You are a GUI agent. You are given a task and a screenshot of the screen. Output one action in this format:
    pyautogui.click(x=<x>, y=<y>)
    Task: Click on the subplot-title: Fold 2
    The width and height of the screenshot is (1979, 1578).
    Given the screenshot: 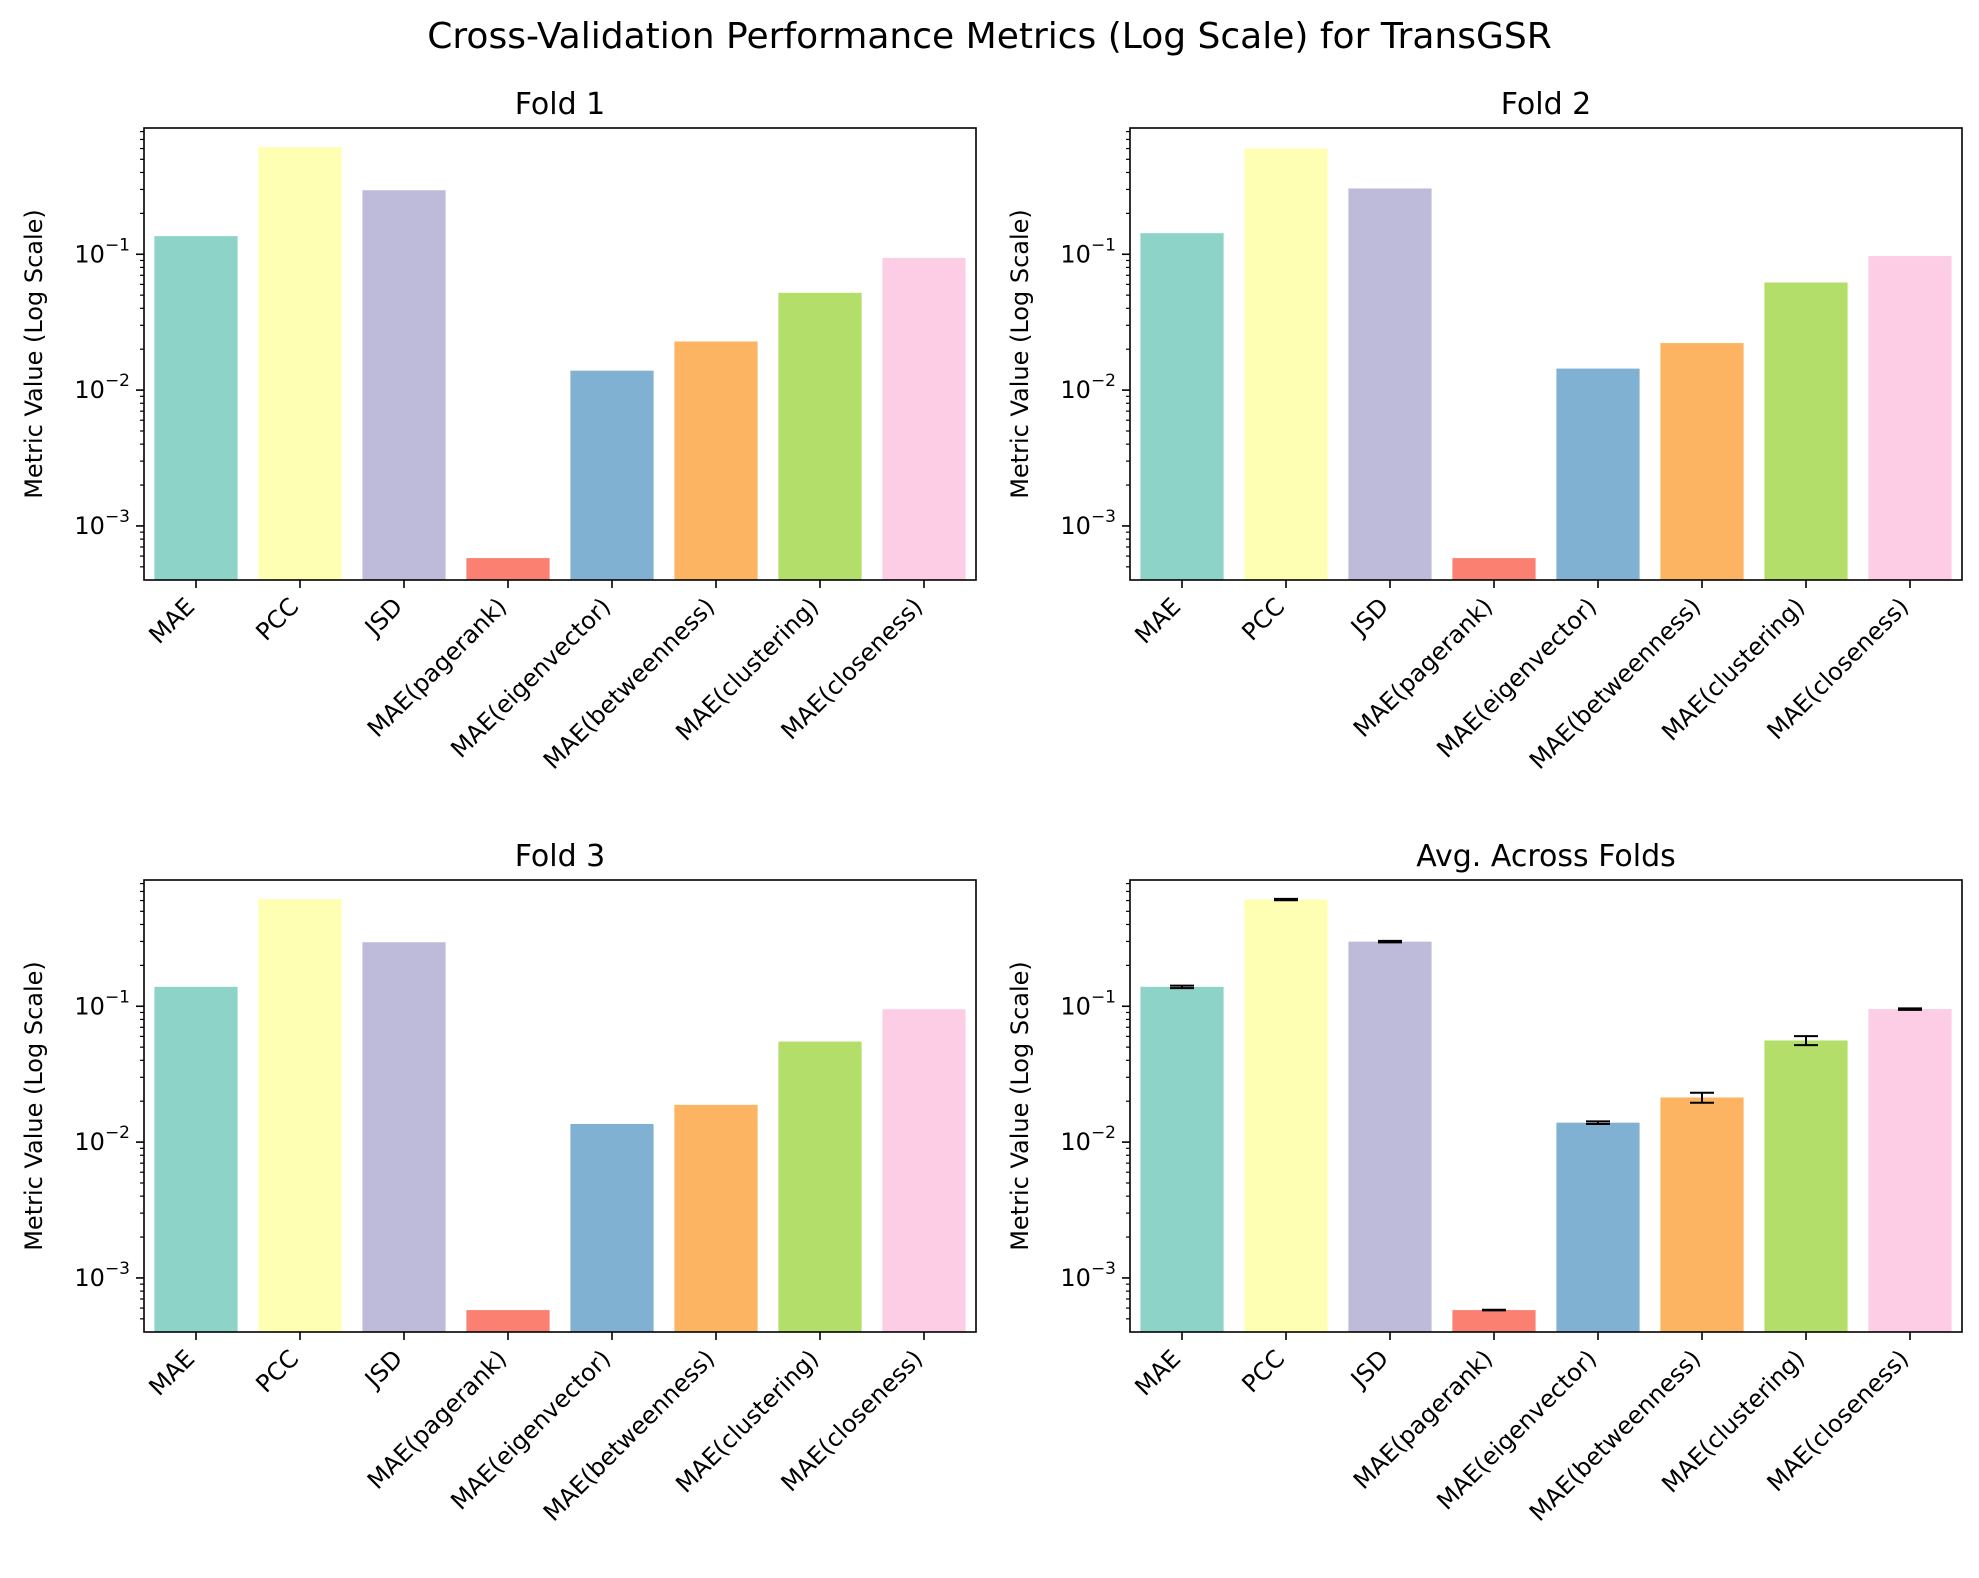 What is the action you would take?
    pyautogui.click(x=1546, y=104)
    